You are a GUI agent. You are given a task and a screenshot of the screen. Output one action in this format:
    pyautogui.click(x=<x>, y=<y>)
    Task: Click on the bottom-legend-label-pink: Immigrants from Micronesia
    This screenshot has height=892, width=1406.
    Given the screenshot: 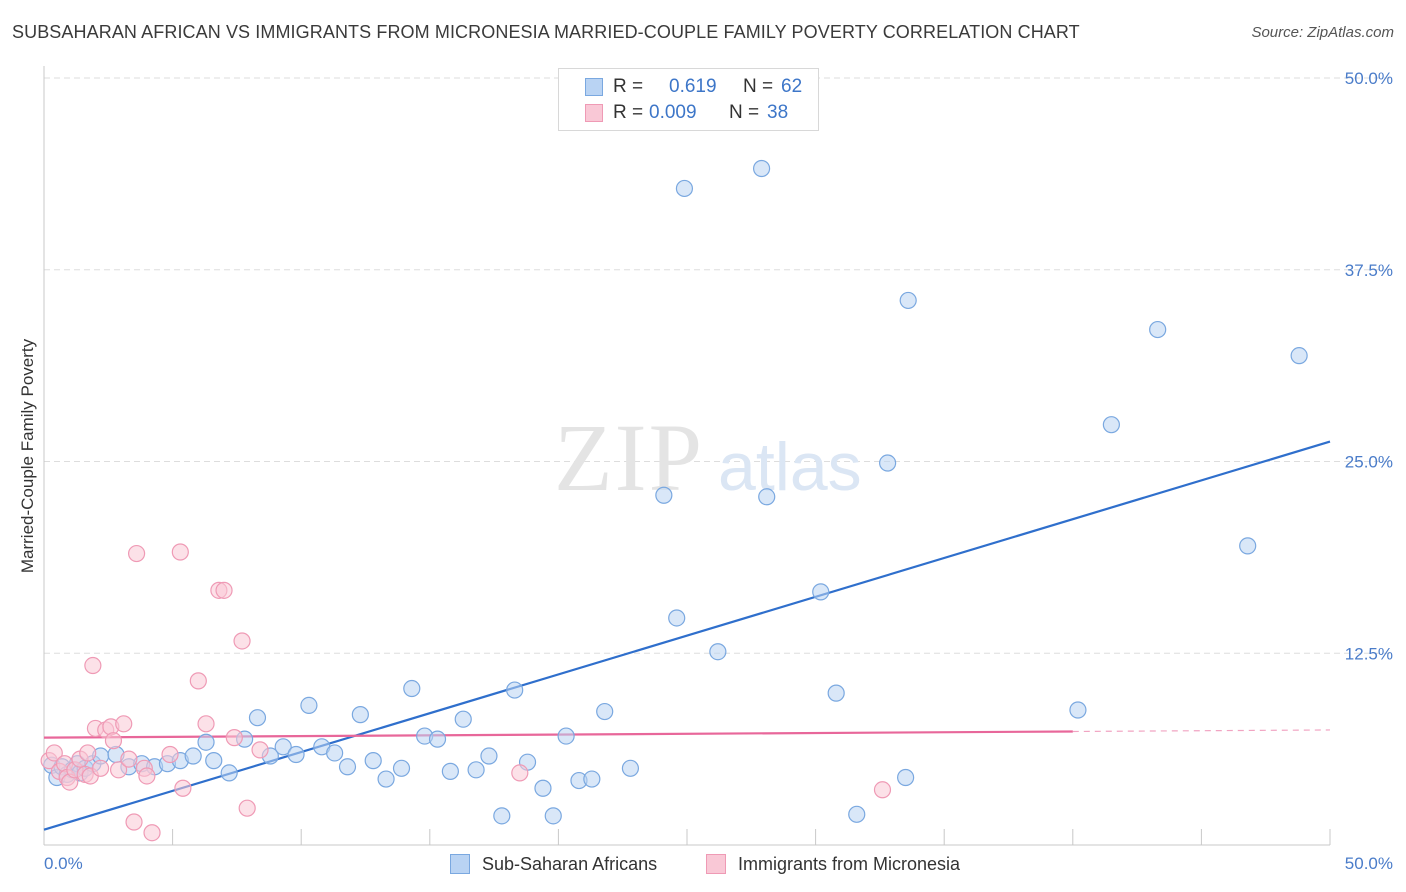 What is the action you would take?
    pyautogui.click(x=849, y=863)
    